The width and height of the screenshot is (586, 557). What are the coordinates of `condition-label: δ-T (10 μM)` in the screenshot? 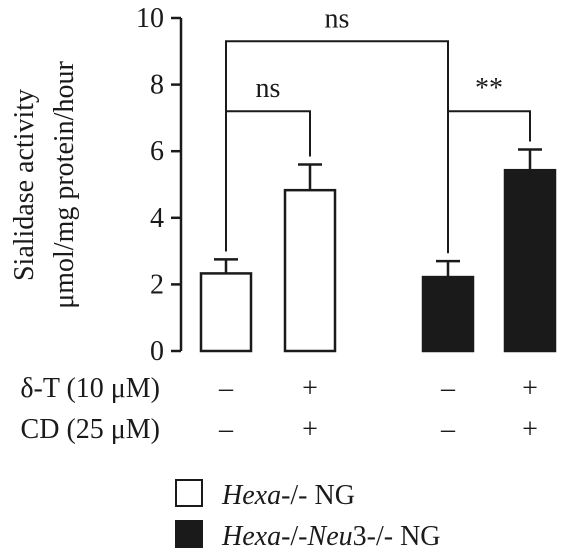 It's located at (90, 388).